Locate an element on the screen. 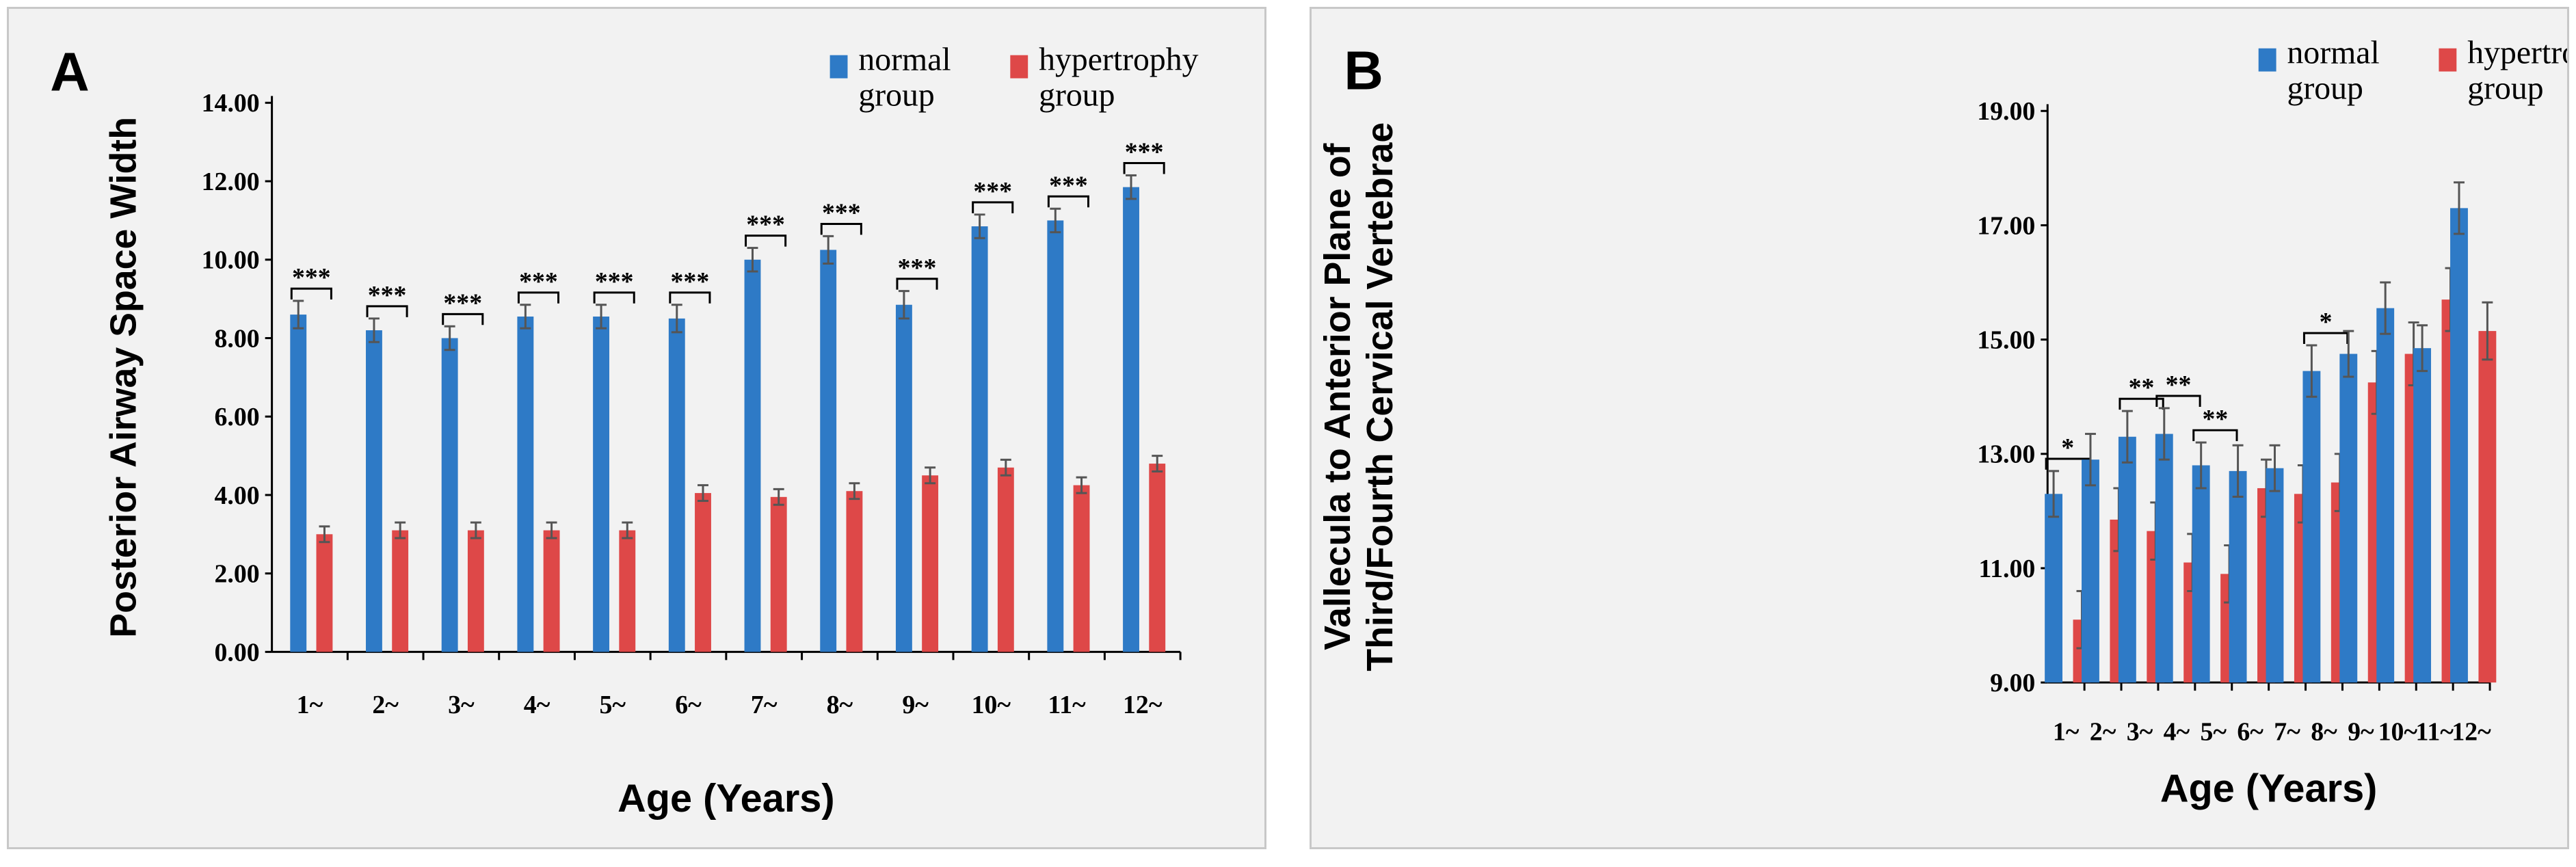  y-tick-label: 2.00 is located at coordinates (237, 574).